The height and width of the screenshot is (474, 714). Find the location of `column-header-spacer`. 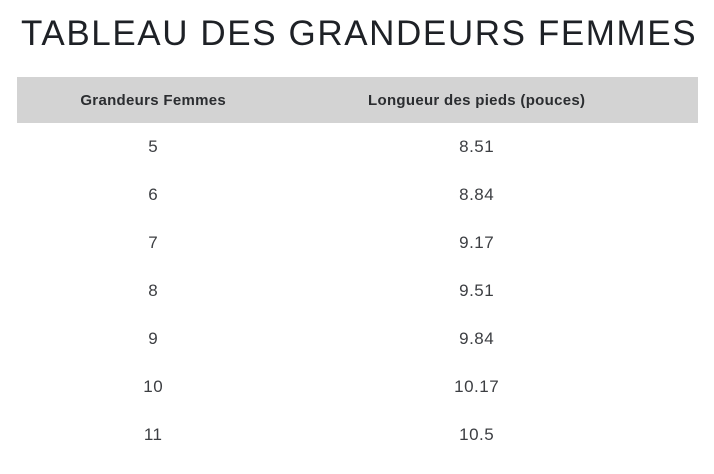

column-header-spacer is located at coordinates (681, 100).